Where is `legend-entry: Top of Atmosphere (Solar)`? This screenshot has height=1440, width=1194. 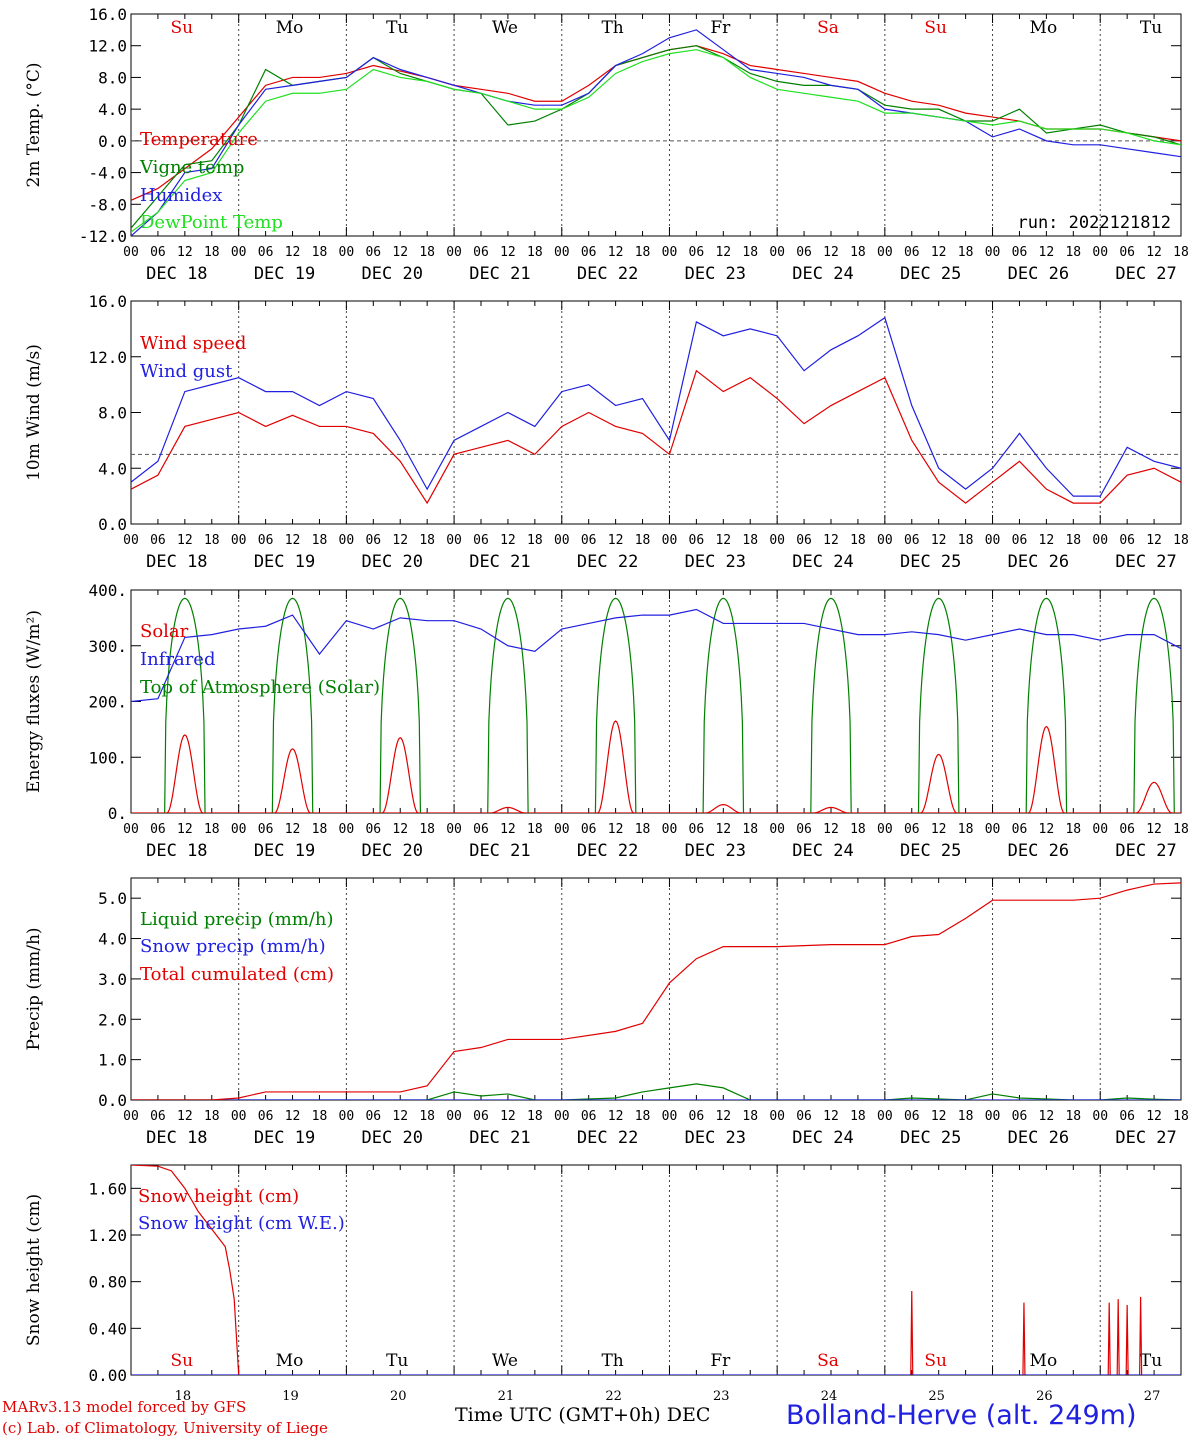
legend-entry: Top of Atmosphere (Solar) is located at coordinates (260, 687).